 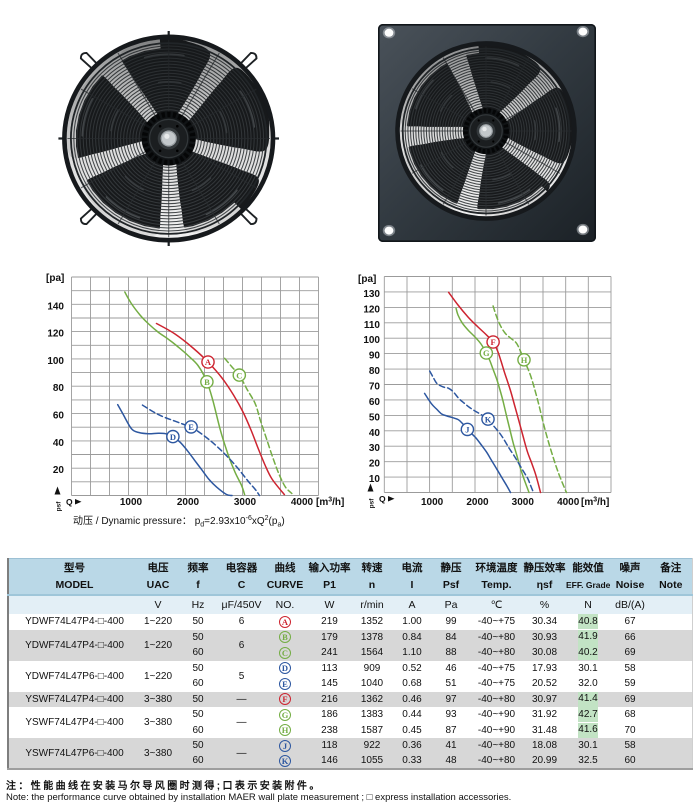 I want to click on svg-text: 90, so click(x=375, y=356).